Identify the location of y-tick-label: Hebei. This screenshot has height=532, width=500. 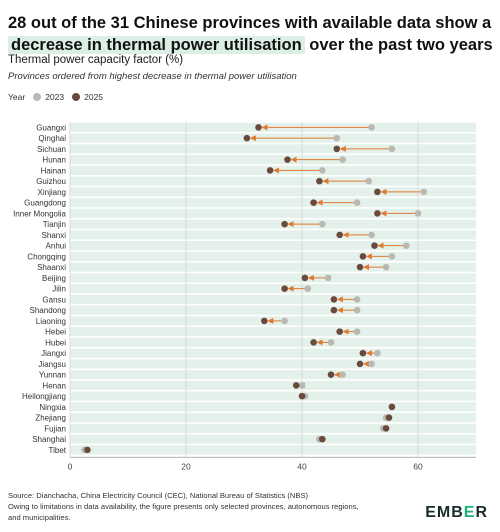
(55, 332).